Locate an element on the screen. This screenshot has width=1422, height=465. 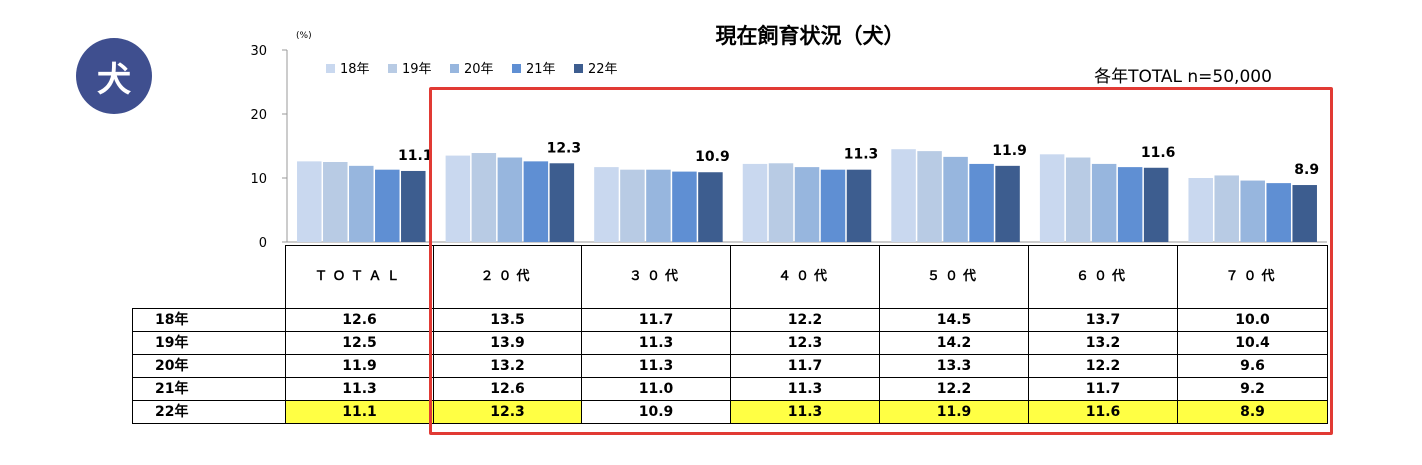
legend-label: 18年 is located at coordinates (355, 69).